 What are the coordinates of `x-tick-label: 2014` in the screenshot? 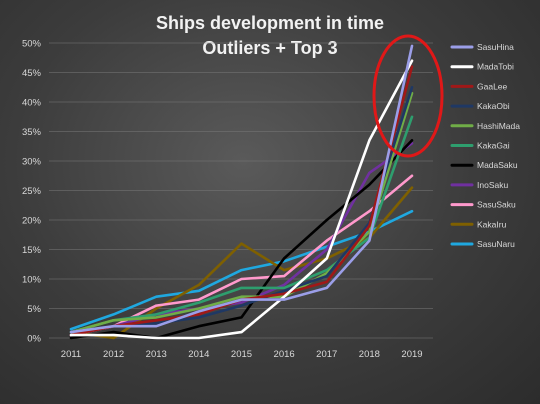 It's located at (198, 354).